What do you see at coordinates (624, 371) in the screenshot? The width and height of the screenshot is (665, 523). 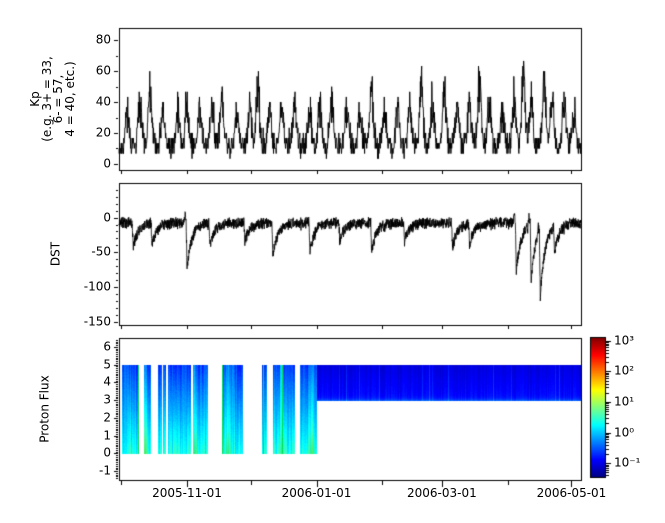 I see `colorbar-tick-label: 10²` at bounding box center [624, 371].